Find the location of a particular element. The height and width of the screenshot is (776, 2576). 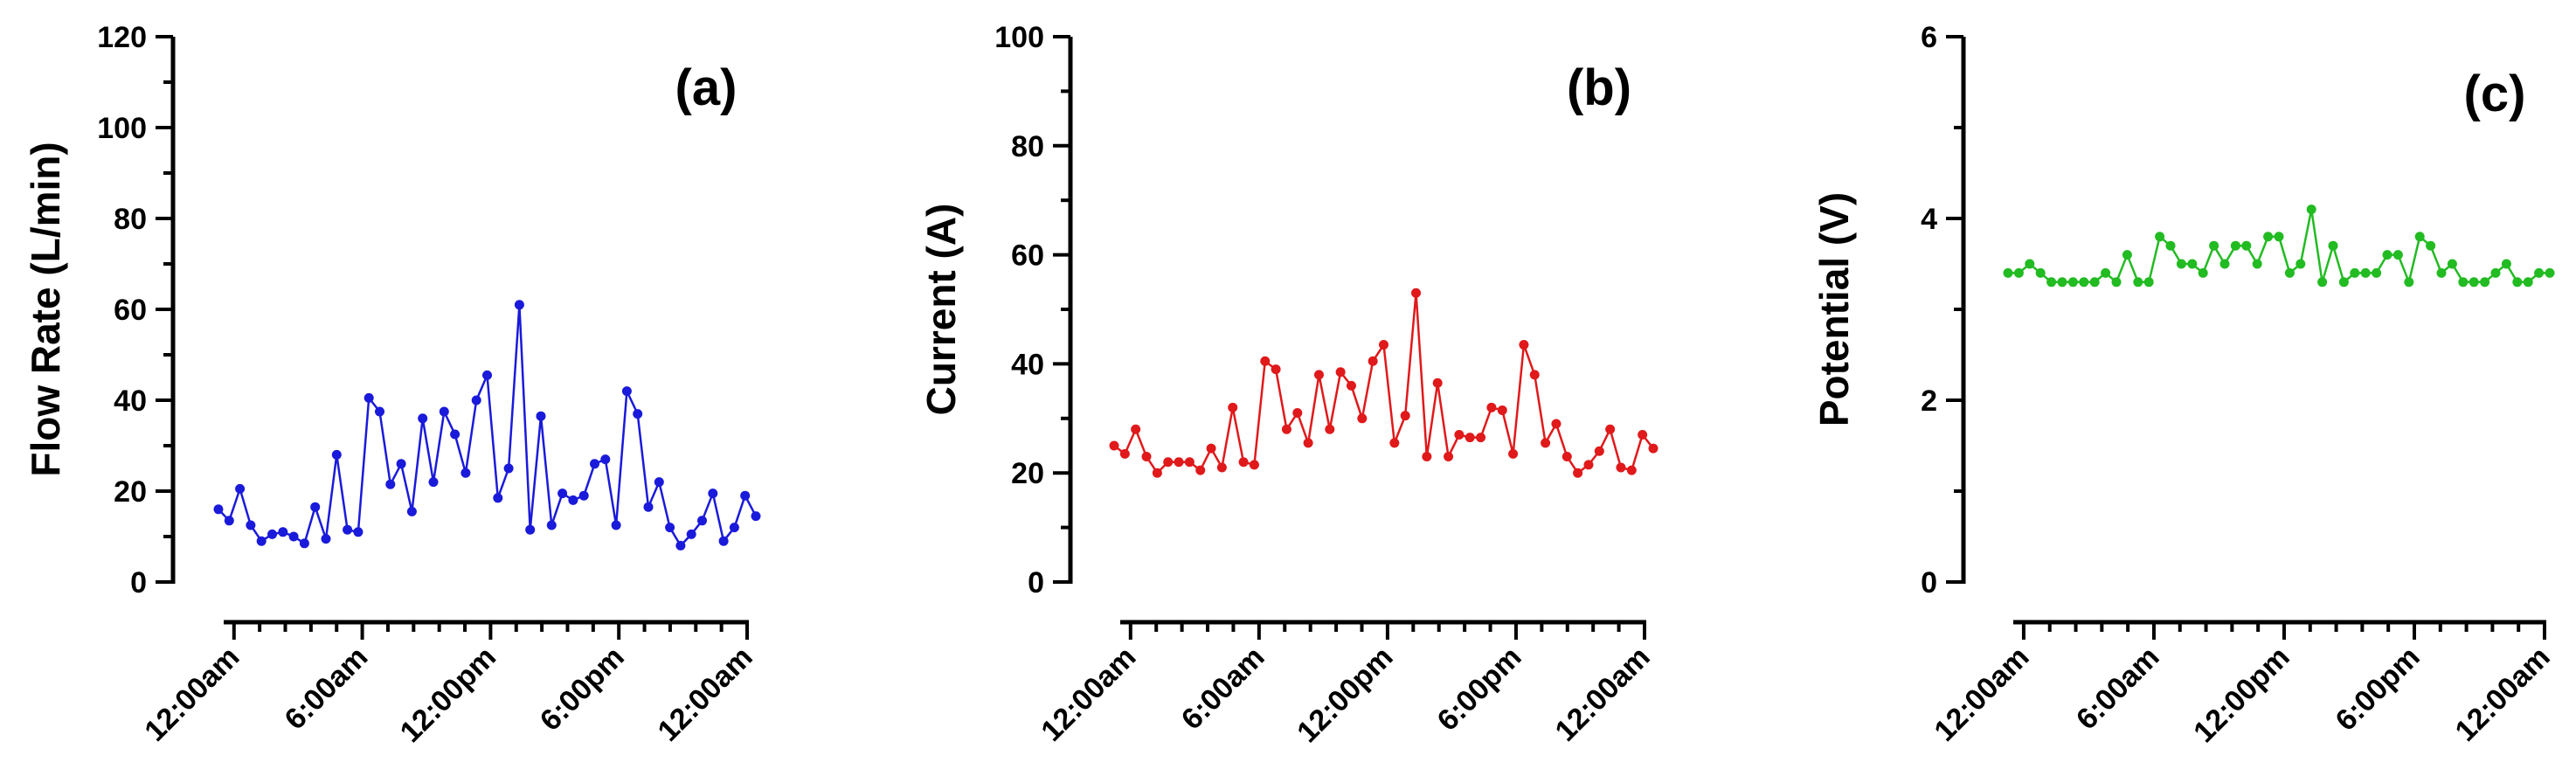

y-tick-label: 0 is located at coordinates (1036, 582).